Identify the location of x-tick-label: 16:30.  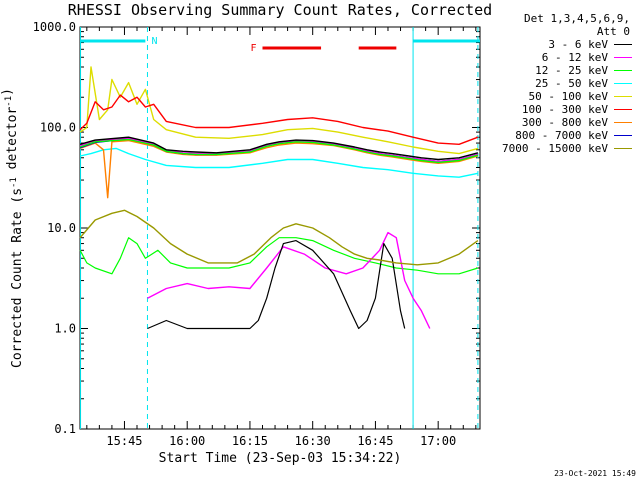
(313, 441).